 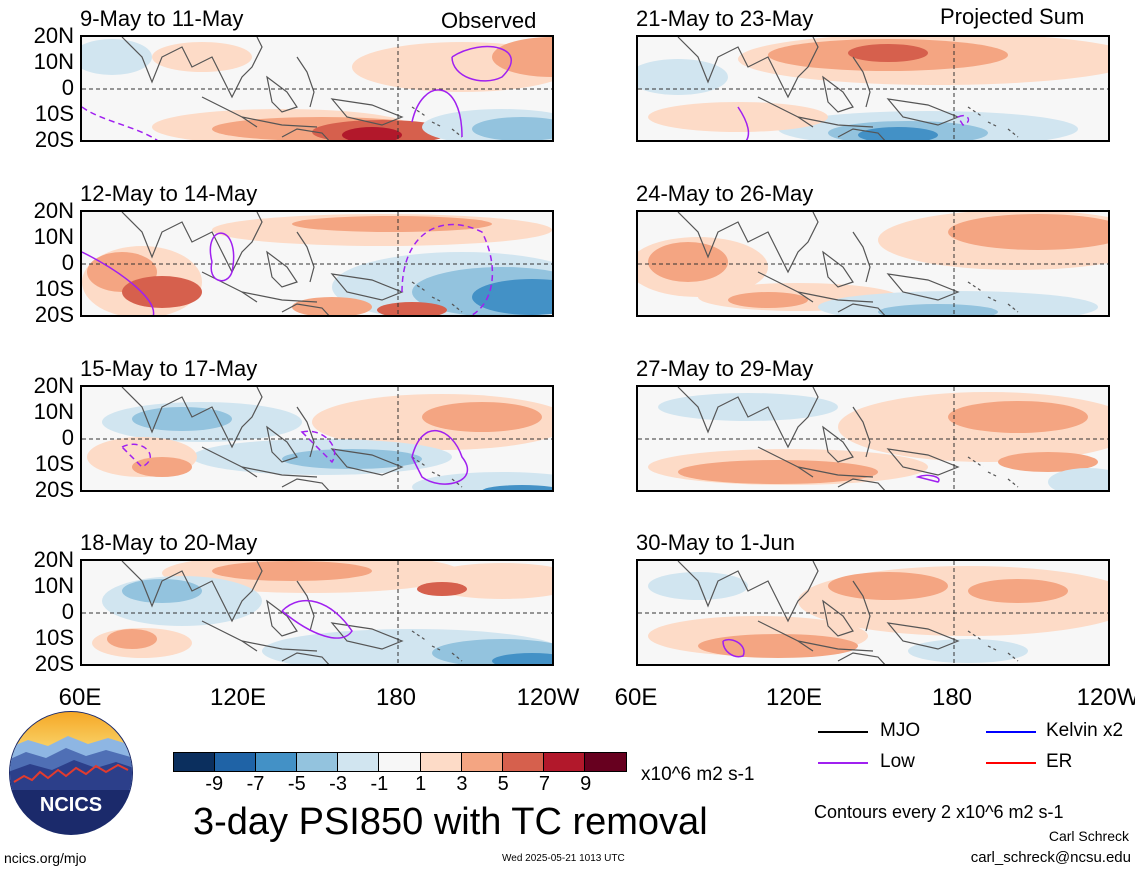 What do you see at coordinates (725, 193) in the screenshot?
I see `panel-date-range: 24-May to 26-May` at bounding box center [725, 193].